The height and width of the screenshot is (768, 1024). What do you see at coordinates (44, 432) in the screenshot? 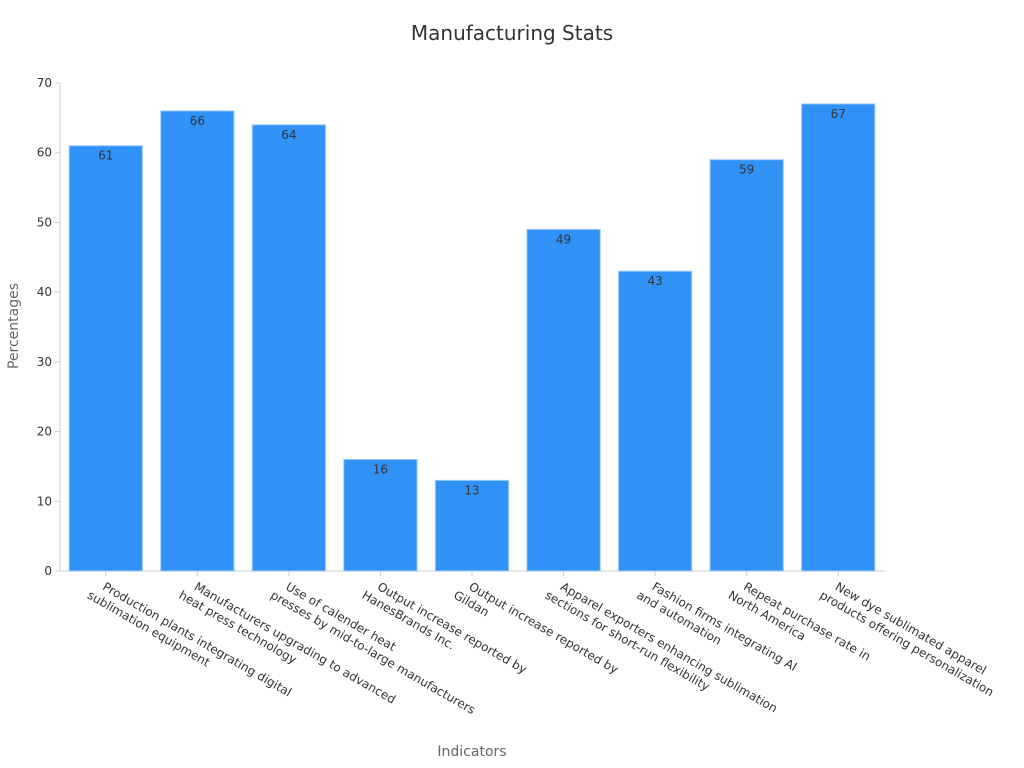
I see `y-tick-label: 20` at bounding box center [44, 432].